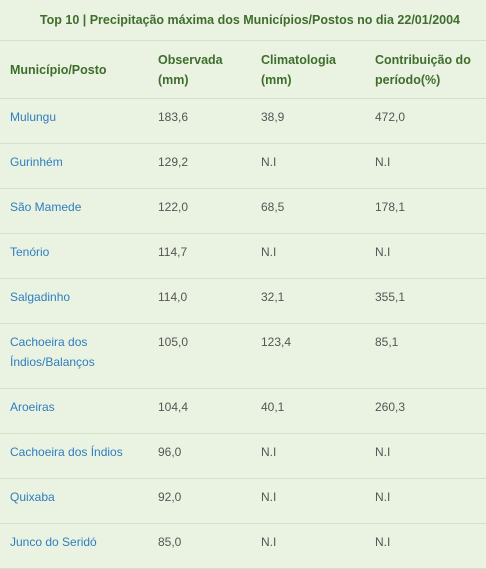 This screenshot has width=486, height=569. I want to click on header-contribuicao: Contribuição do período(%), so click(425, 70).